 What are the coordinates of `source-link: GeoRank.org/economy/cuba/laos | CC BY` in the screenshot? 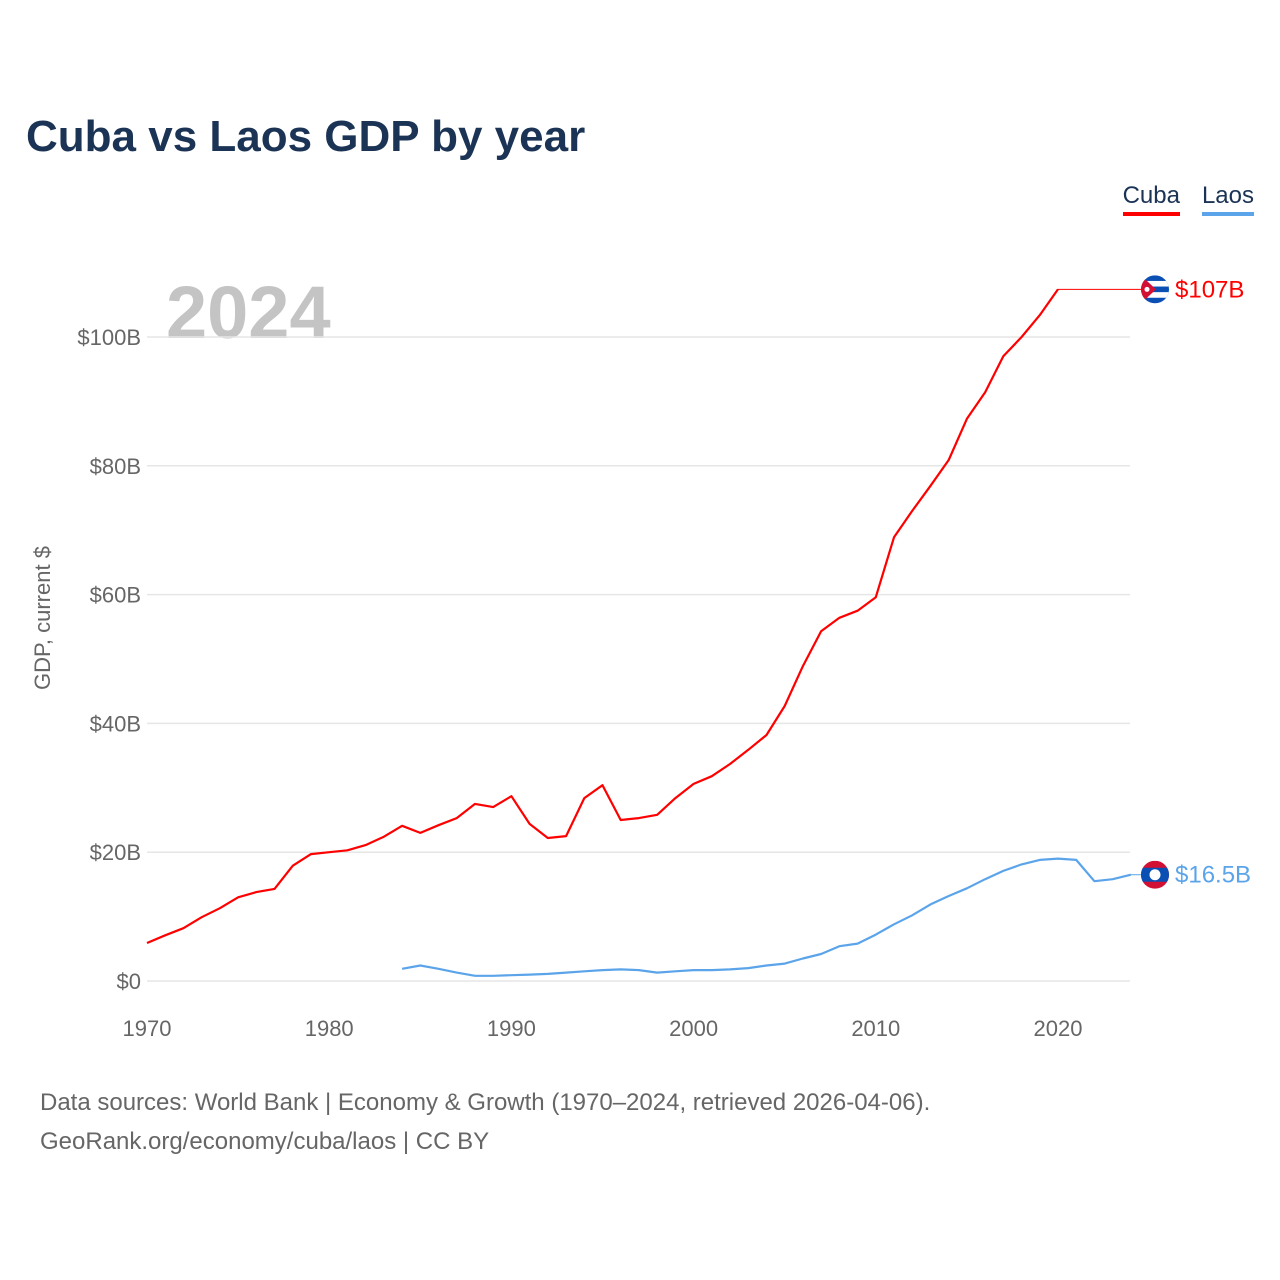 It's located at (265, 1141).